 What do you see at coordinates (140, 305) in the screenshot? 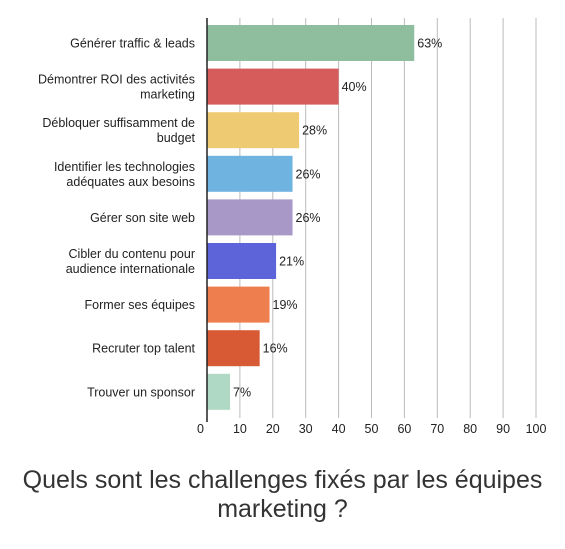
I see `category-label-6: Former ses équipes` at bounding box center [140, 305].